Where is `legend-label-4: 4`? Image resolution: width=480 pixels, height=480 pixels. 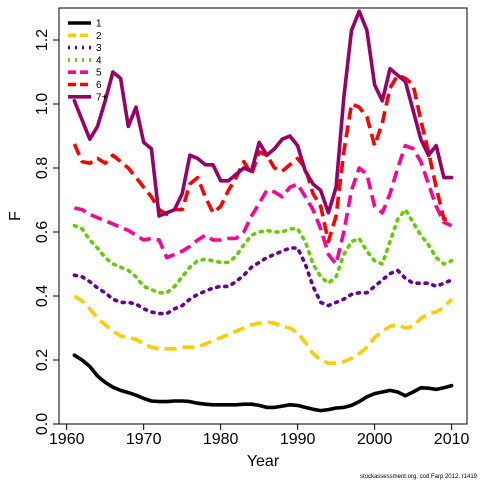 legend-label-4: 4 is located at coordinates (99, 60).